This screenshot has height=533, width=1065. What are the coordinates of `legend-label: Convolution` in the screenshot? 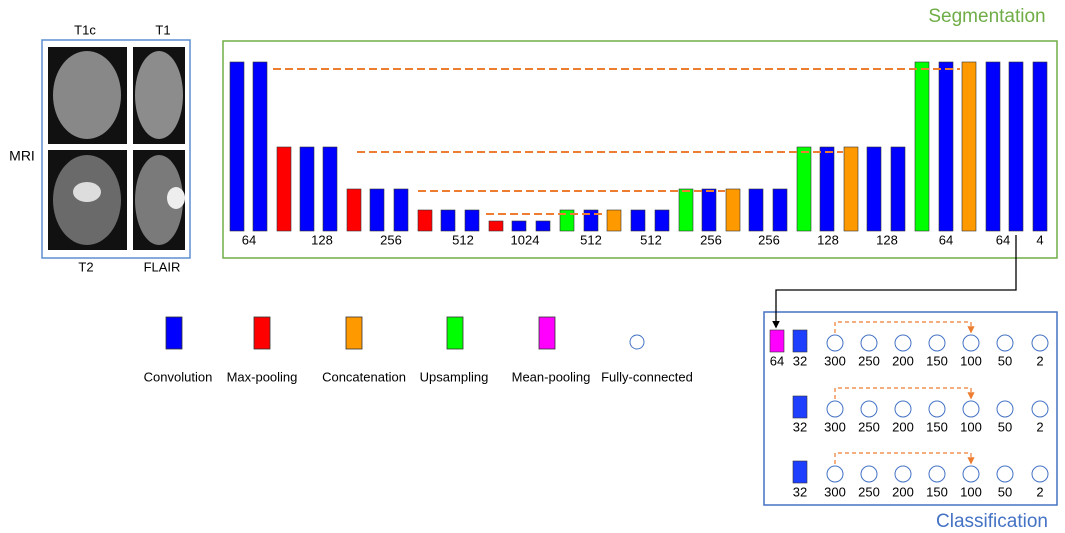 It's located at (178, 376).